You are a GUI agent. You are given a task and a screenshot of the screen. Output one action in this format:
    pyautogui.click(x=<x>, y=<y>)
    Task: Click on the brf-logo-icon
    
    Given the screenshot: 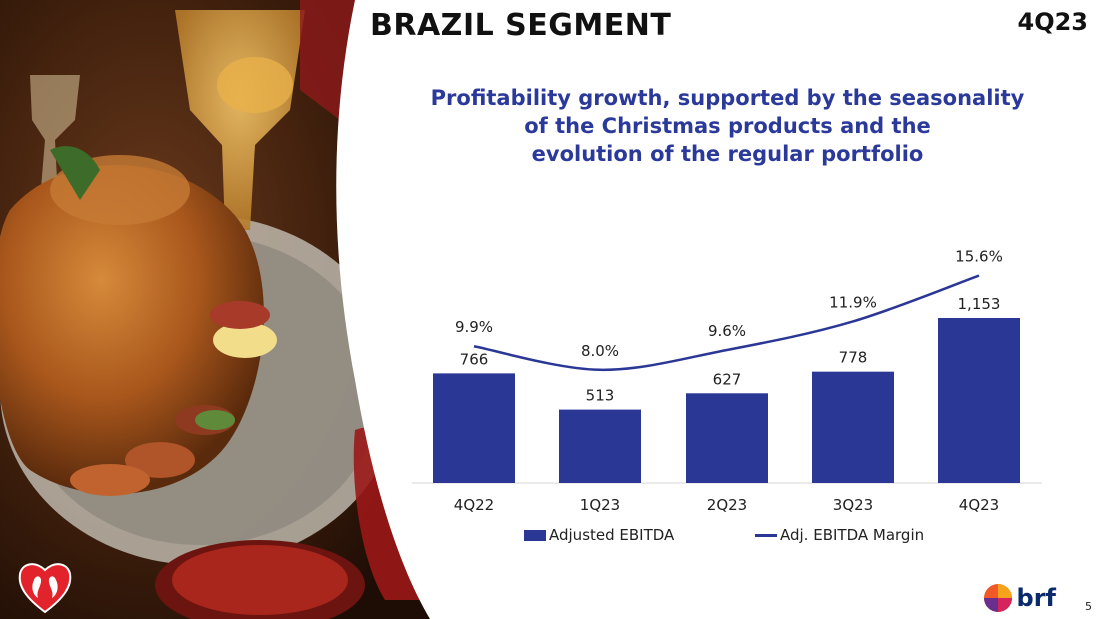 What is the action you would take?
    pyautogui.click(x=997, y=598)
    